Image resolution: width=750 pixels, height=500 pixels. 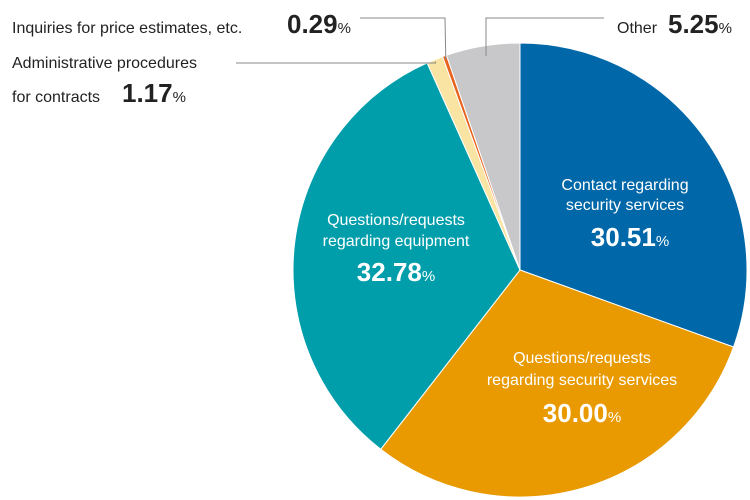 I want to click on slice-value-label: 5.25%, so click(x=700, y=24).